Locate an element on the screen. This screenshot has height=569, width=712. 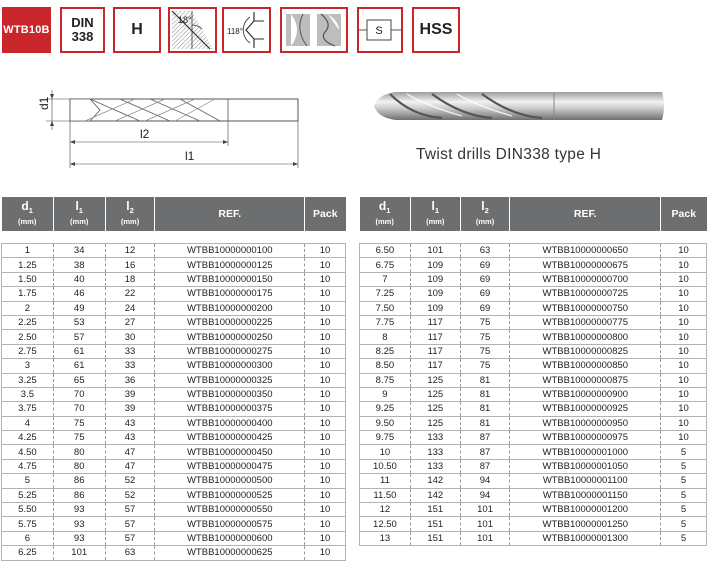
d1-subscript: 1 is located at coordinates (388, 210).